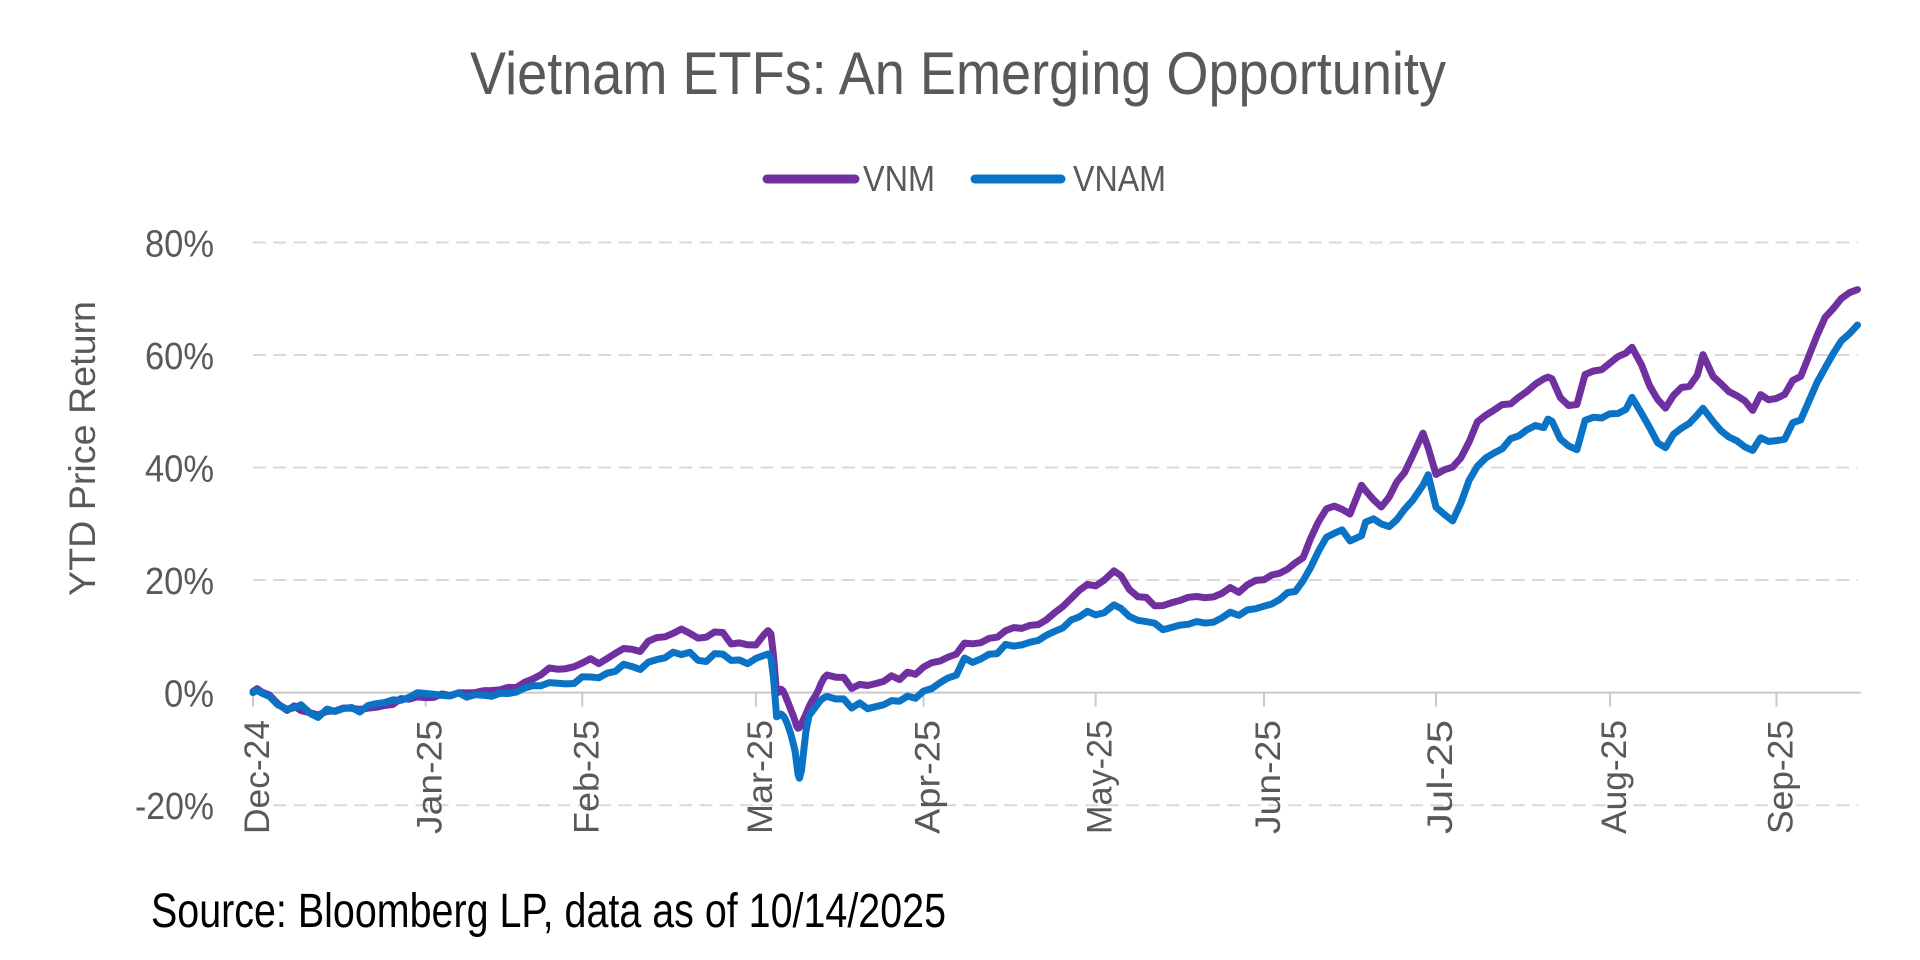 The image size is (1920, 960). Describe the element at coordinates (928, 777) in the screenshot. I see `svg-text: Apr-25` at that location.